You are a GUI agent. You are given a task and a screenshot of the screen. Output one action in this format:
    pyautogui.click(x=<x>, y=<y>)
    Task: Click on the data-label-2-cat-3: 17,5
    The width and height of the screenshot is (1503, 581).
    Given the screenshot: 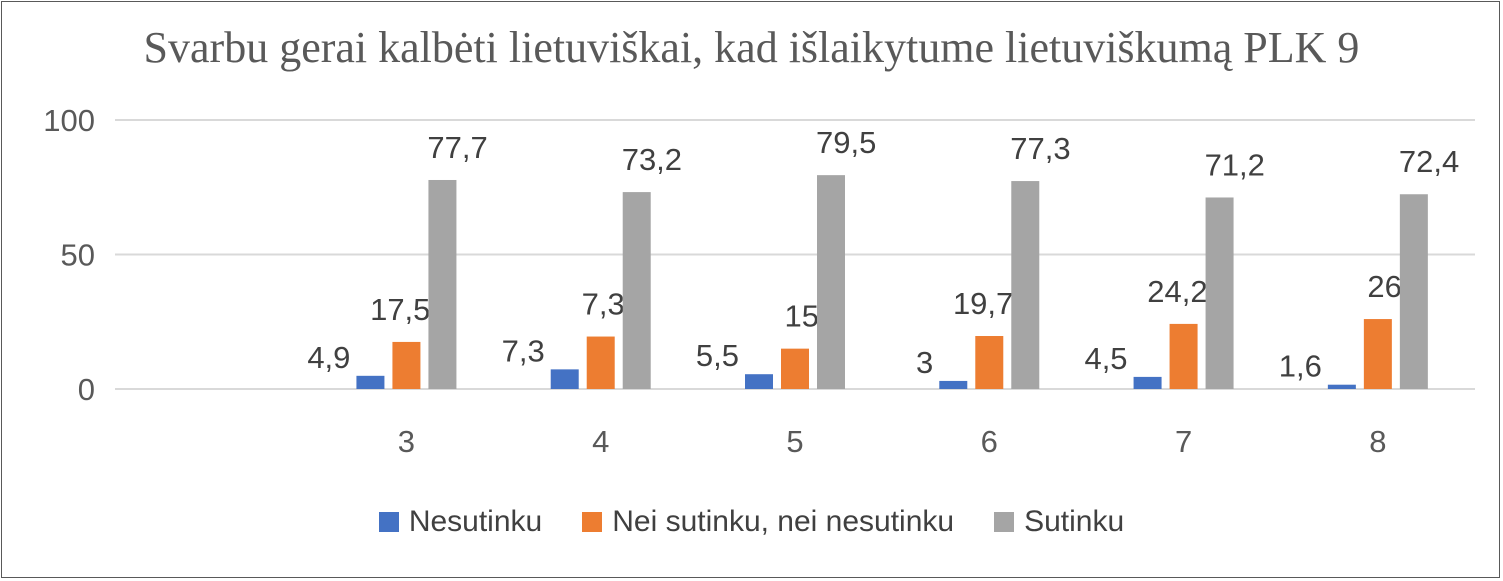 What is the action you would take?
    pyautogui.click(x=400, y=309)
    